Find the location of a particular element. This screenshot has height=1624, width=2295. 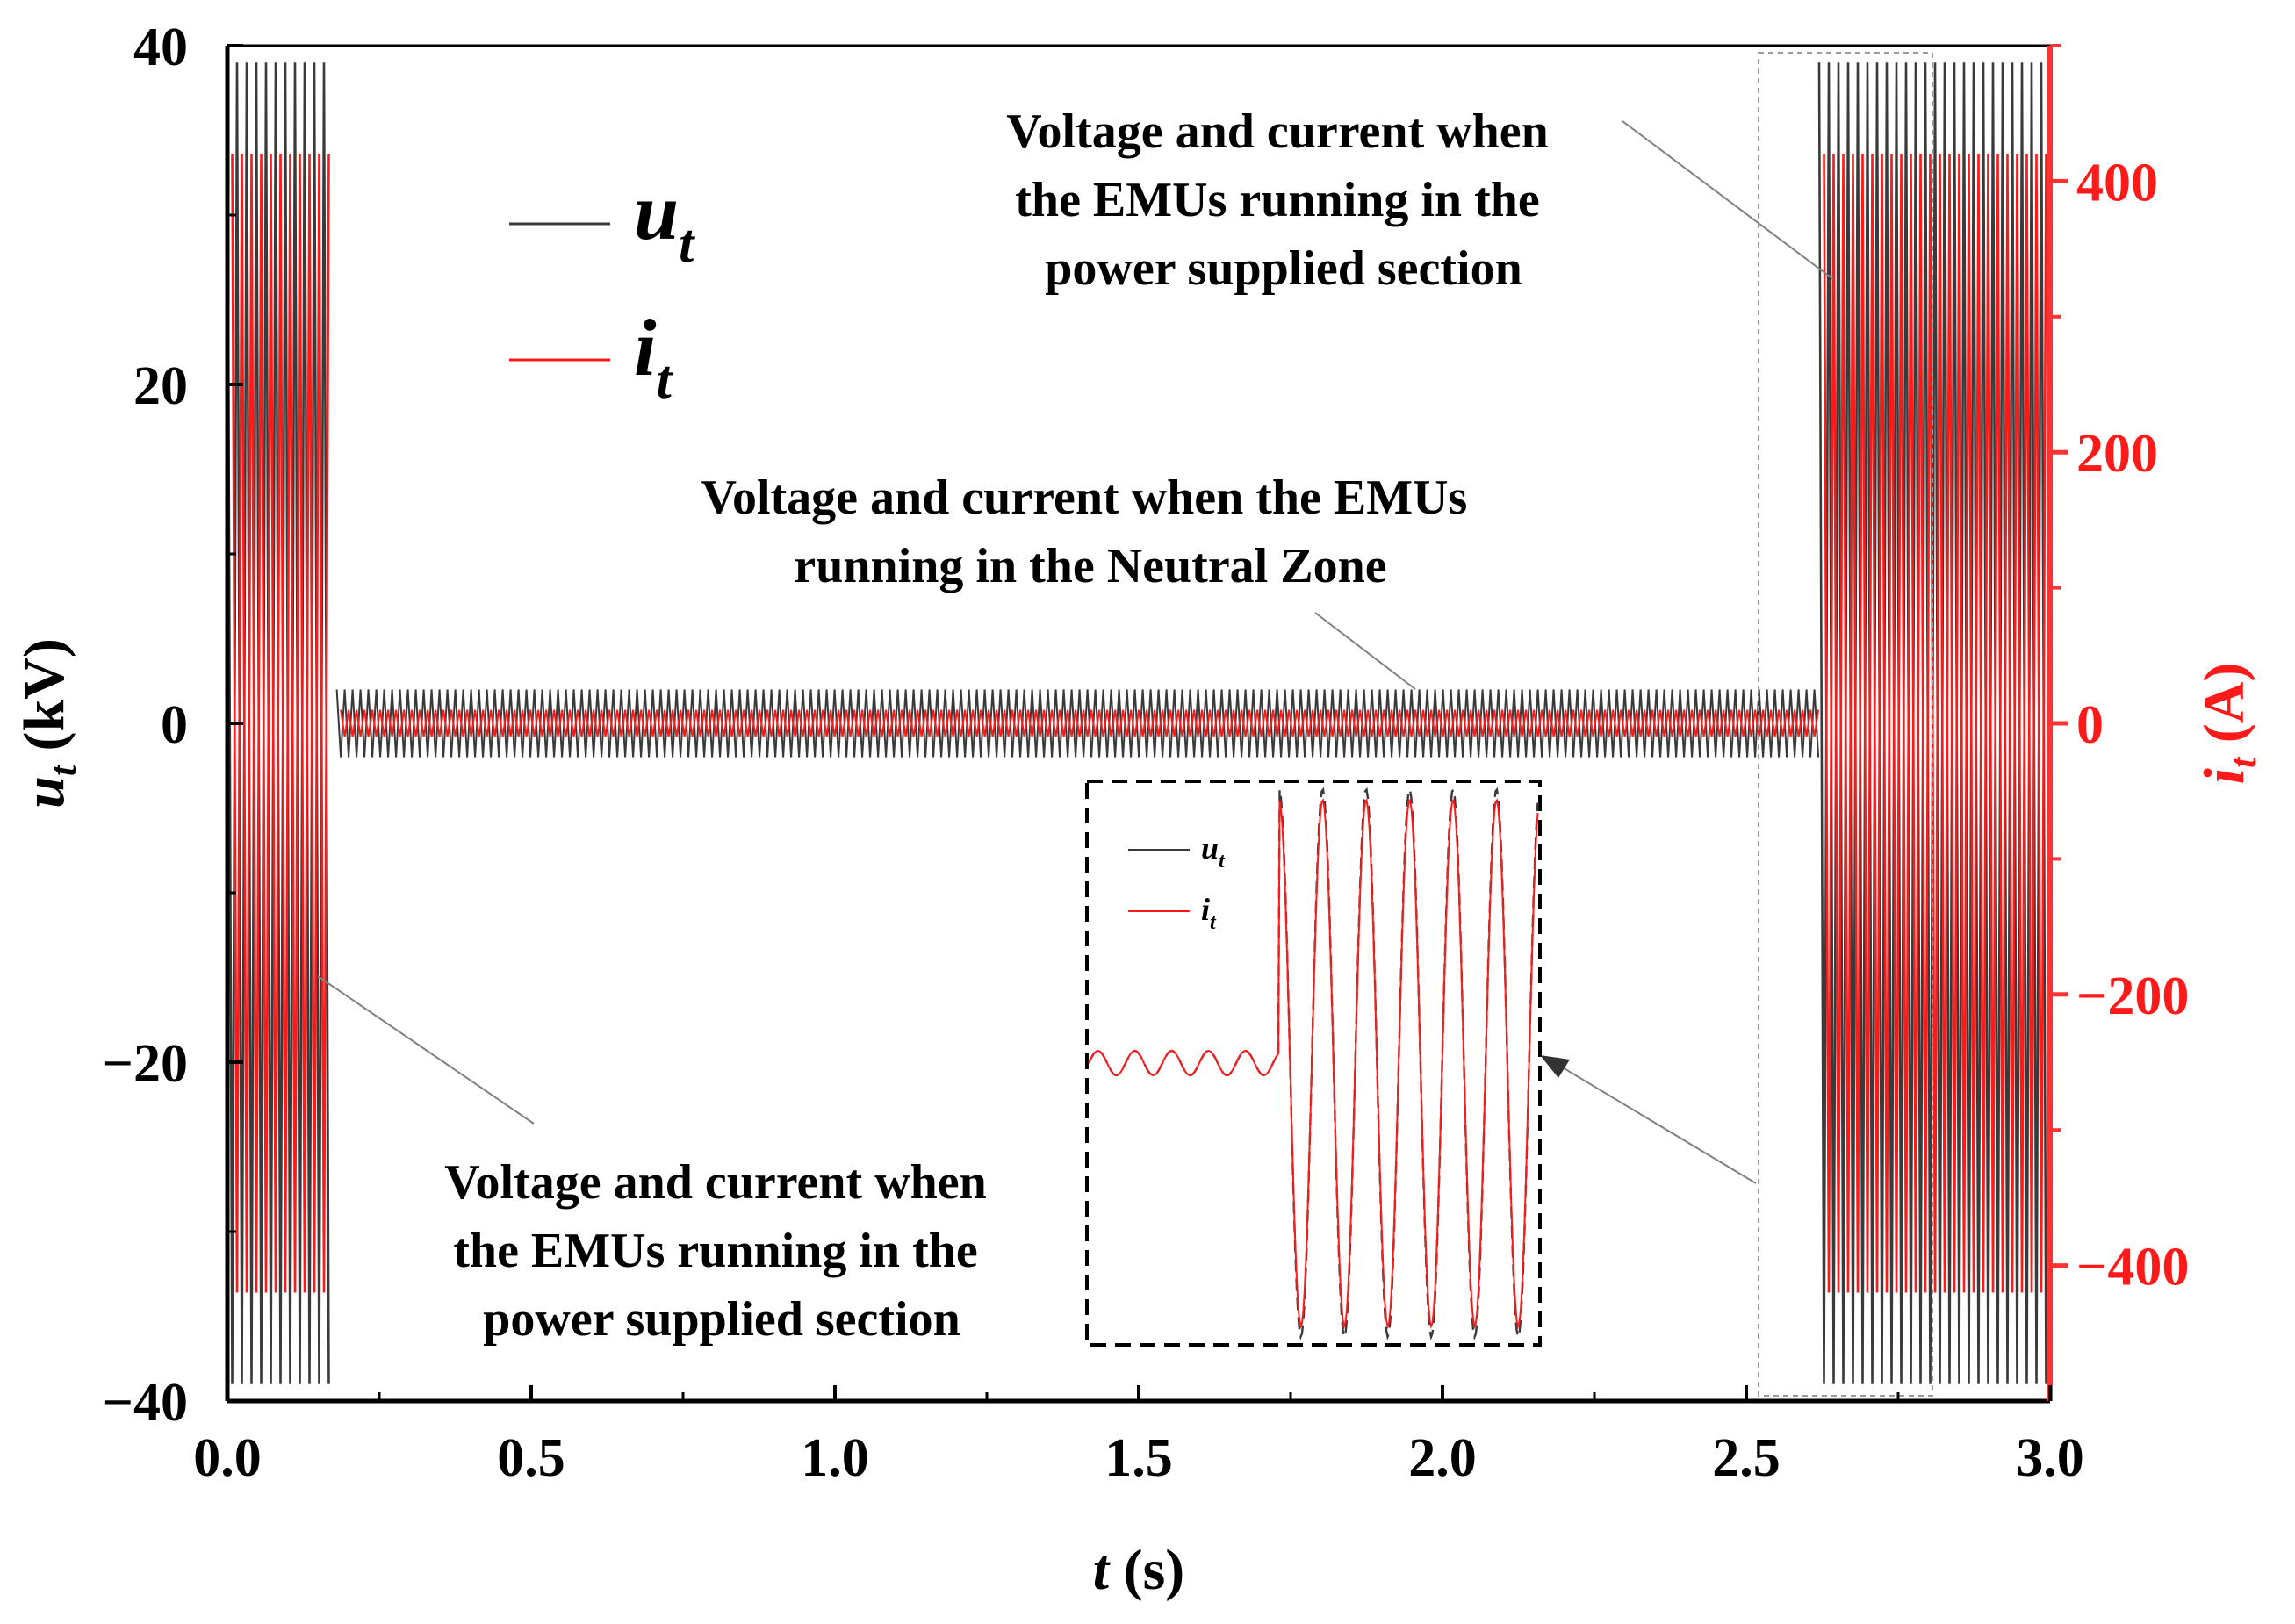

inset-arrowhead is located at coordinates (1555, 1066).